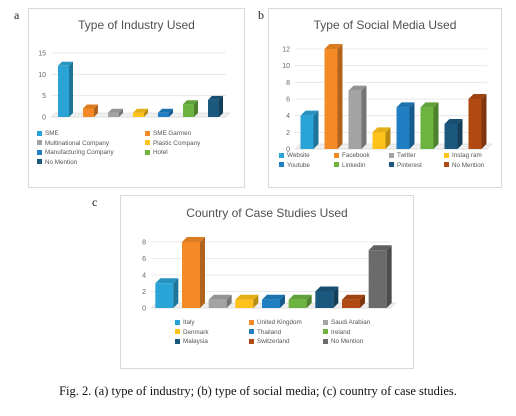 The image size is (516, 416). What do you see at coordinates (196, 332) in the screenshot?
I see `legend-label: Denmark` at bounding box center [196, 332].